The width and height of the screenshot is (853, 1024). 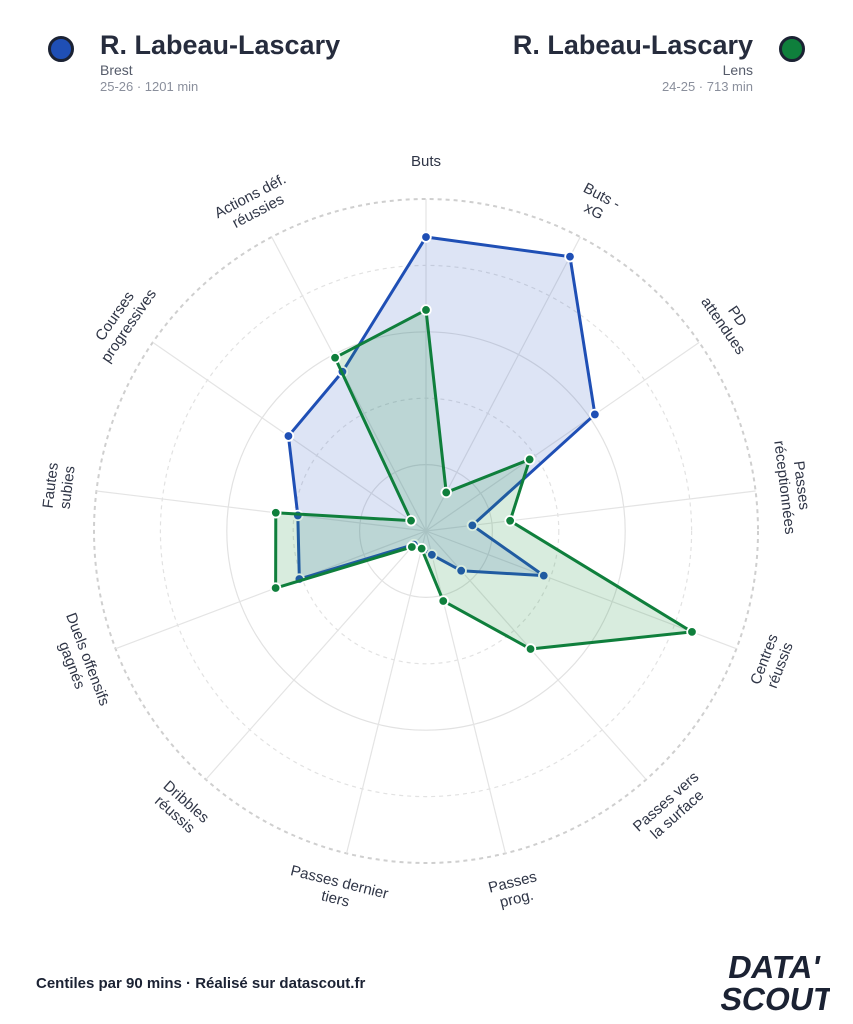 What do you see at coordinates (116, 70) in the screenshot?
I see `player-club: Brest` at bounding box center [116, 70].